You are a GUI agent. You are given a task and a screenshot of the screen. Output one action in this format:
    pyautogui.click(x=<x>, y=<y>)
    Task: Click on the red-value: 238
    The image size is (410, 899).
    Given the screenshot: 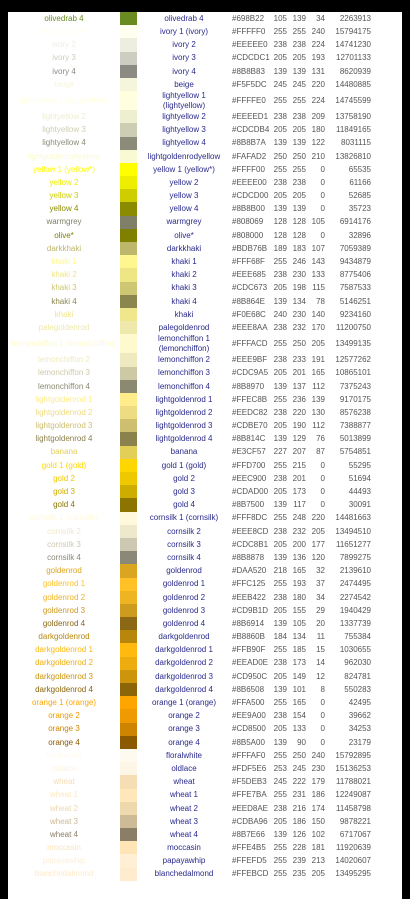 What is the action you would take?
    pyautogui.click(x=280, y=597)
    